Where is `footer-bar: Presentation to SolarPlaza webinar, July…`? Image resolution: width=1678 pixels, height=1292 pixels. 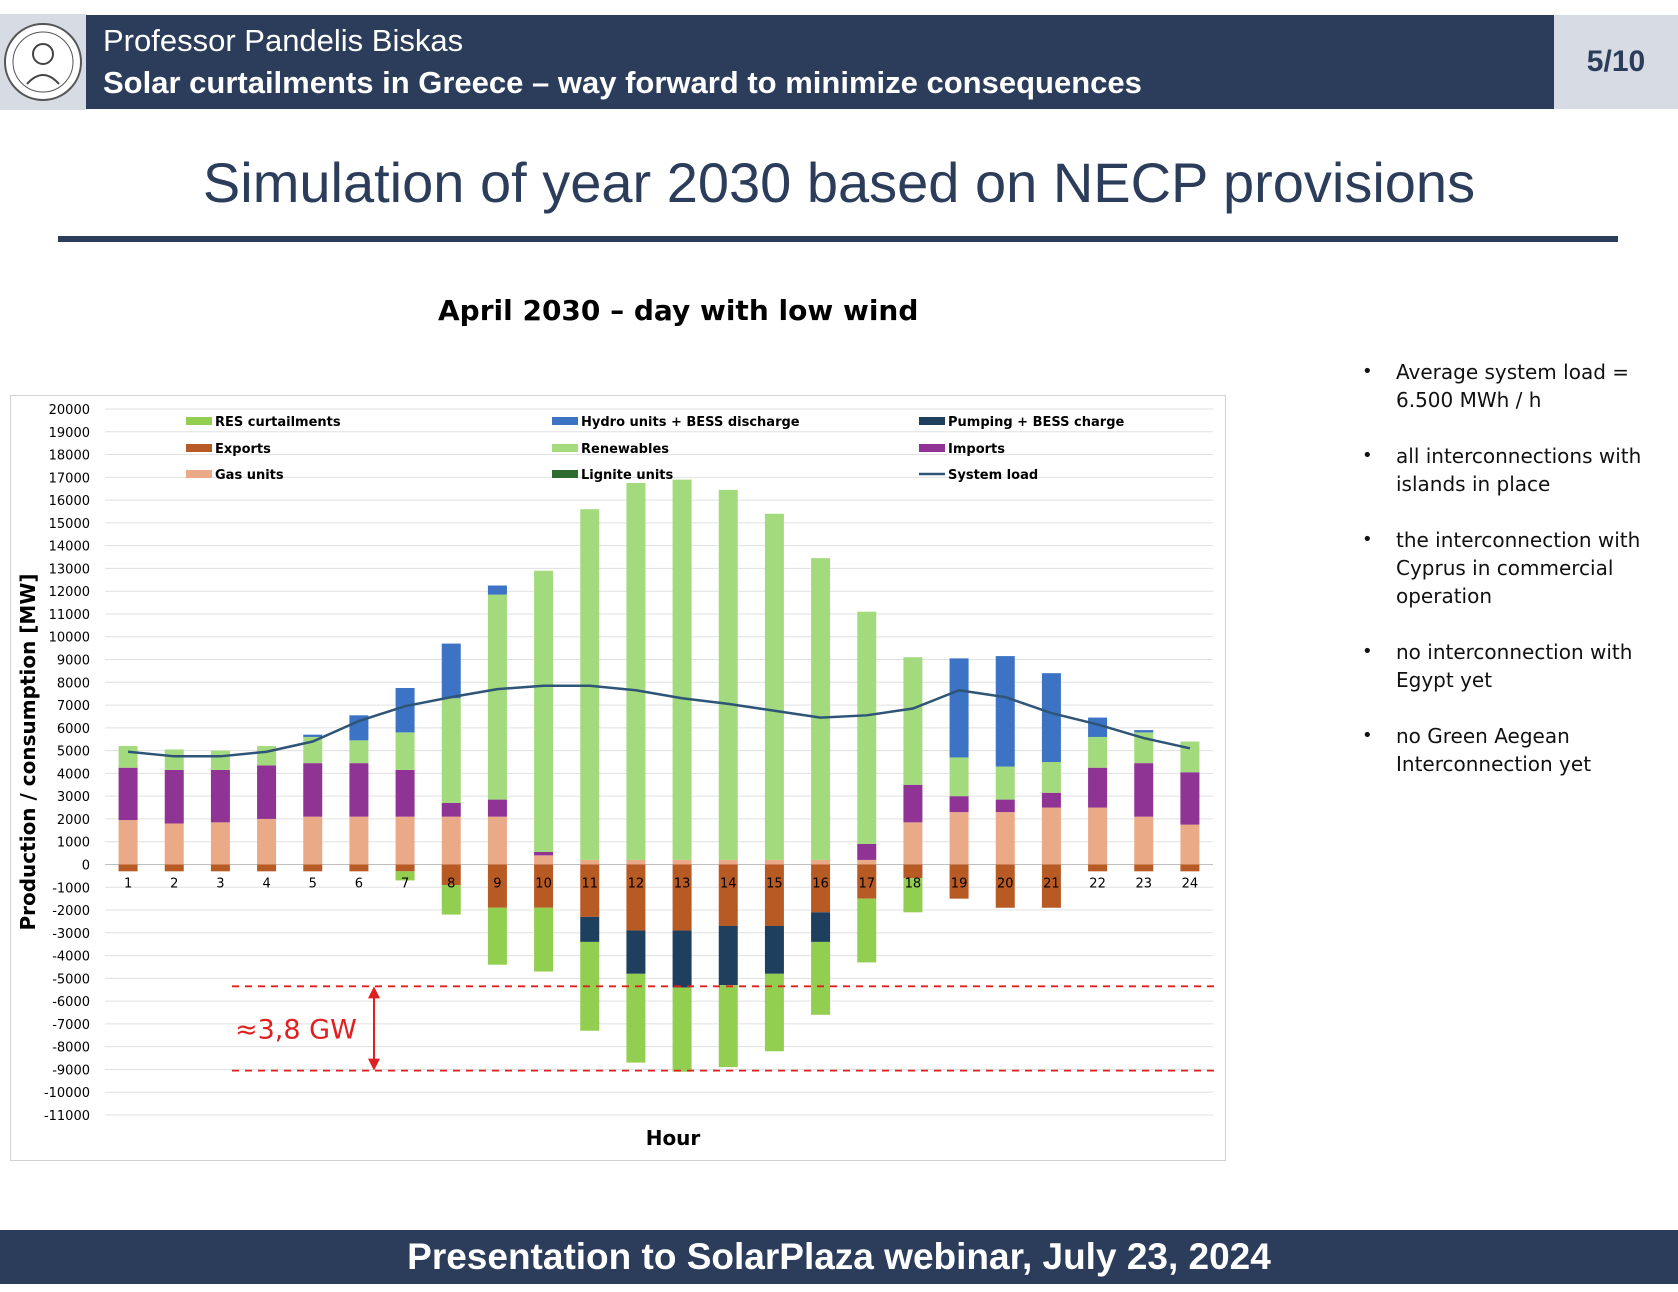 footer-bar: Presentation to SolarPlaza webinar, July… is located at coordinates (839, 1257).